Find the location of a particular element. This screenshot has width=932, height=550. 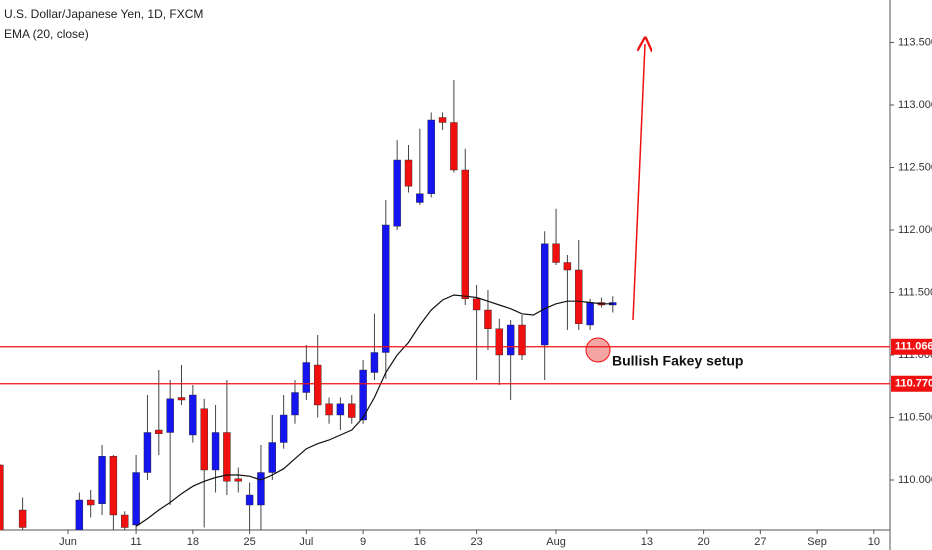

y-tick-label: 112.000 is located at coordinates (915, 230).